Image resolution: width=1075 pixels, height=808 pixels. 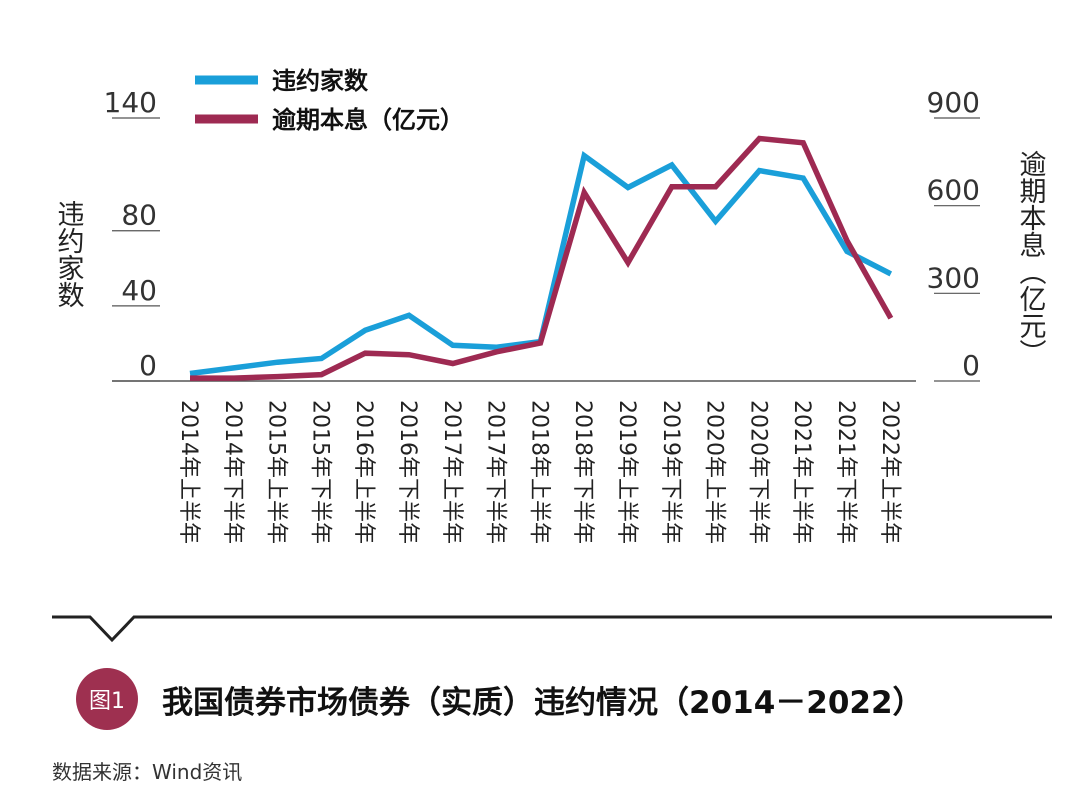 What do you see at coordinates (552, 629) in the screenshot?
I see `divider-rule` at bounding box center [552, 629].